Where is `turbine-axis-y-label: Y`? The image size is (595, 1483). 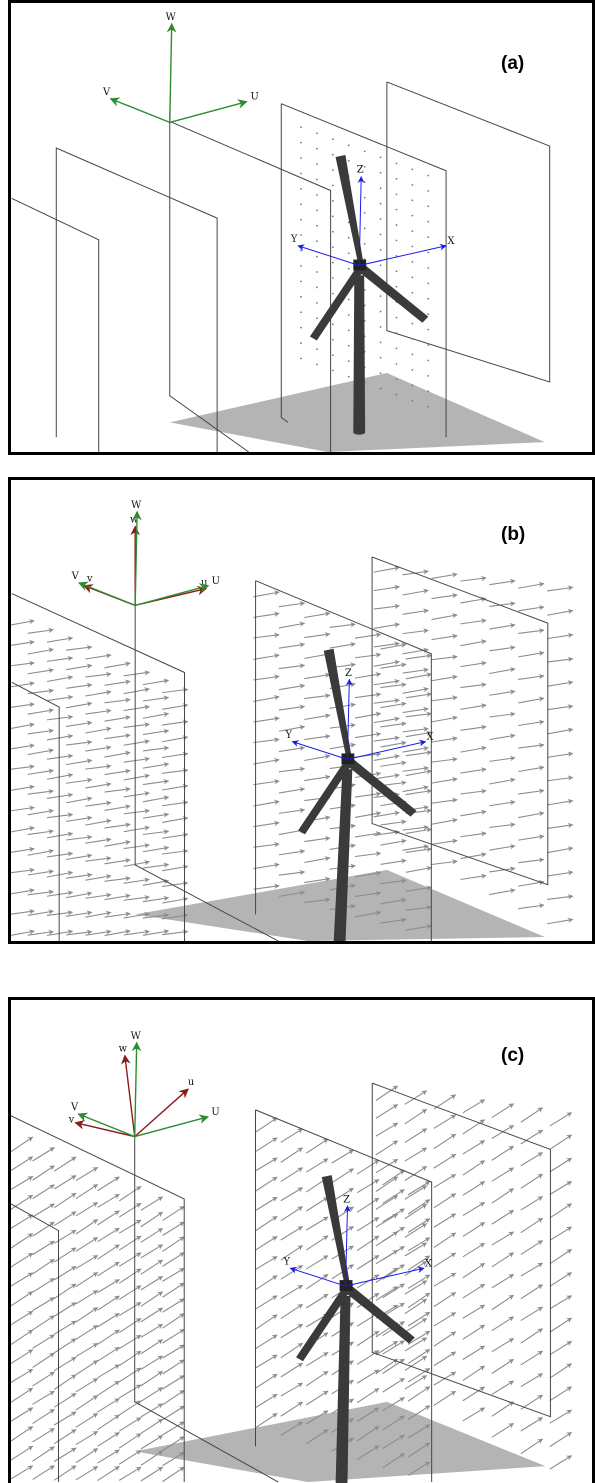
turbine-axis-y-label: Y is located at coordinates (286, 1262).